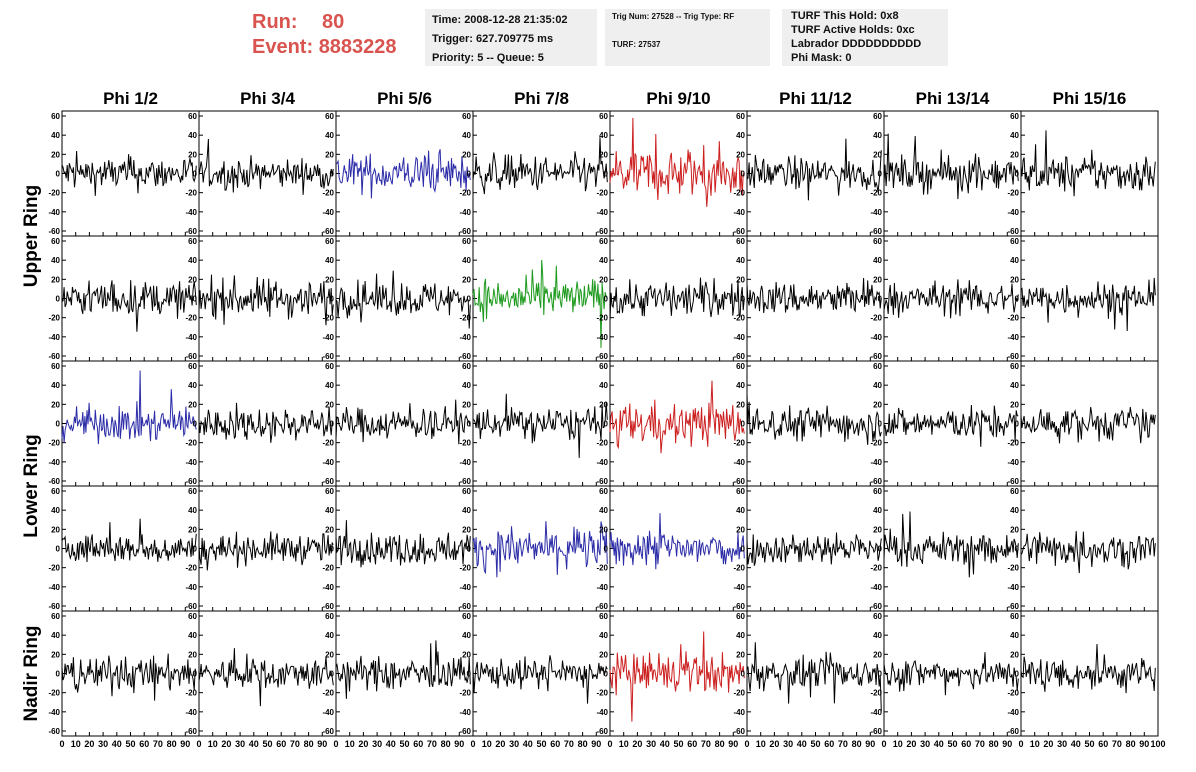 This screenshot has height=772, width=1196. What do you see at coordinates (636, 44) in the screenshot?
I see `turf-num-text: TURF: 27537` at bounding box center [636, 44].